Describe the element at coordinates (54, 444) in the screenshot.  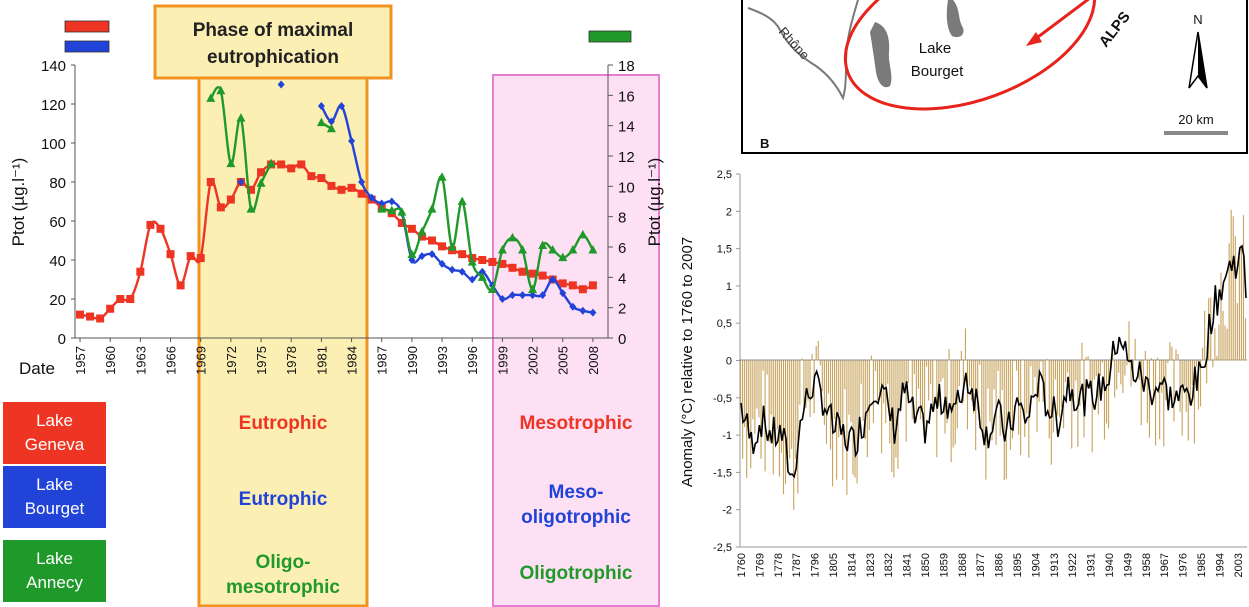
I see `lake-geneva-label-line2: Geneva` at that location.